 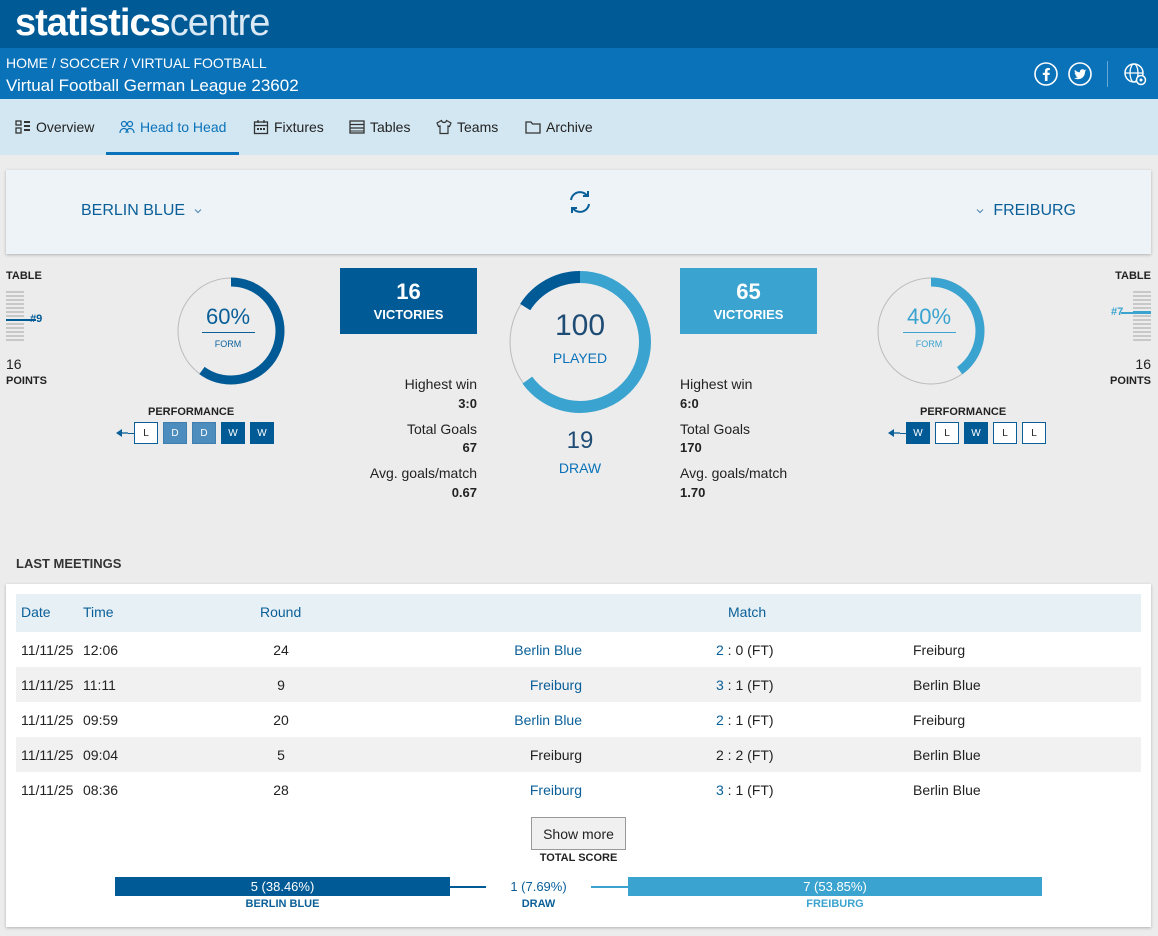 I want to click on tab-archive: Archive, so click(x=559, y=127).